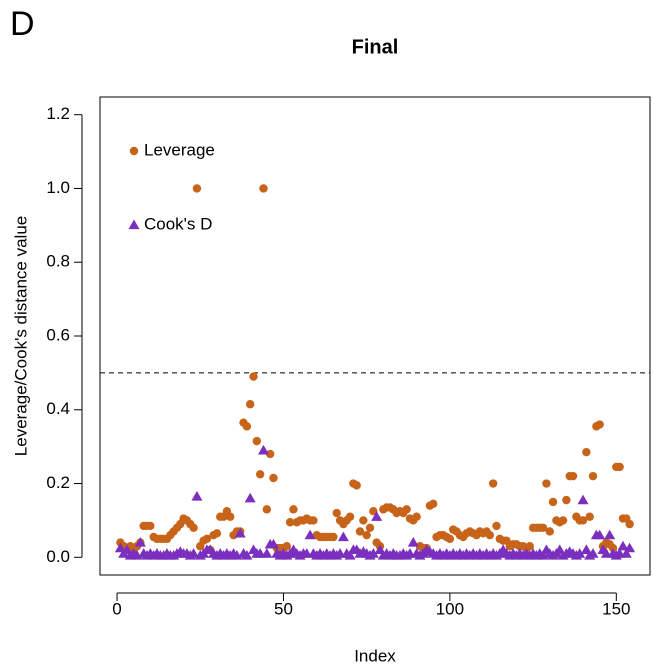  Describe the element at coordinates (283, 608) in the screenshot. I see `x-tick-label: 50` at that location.